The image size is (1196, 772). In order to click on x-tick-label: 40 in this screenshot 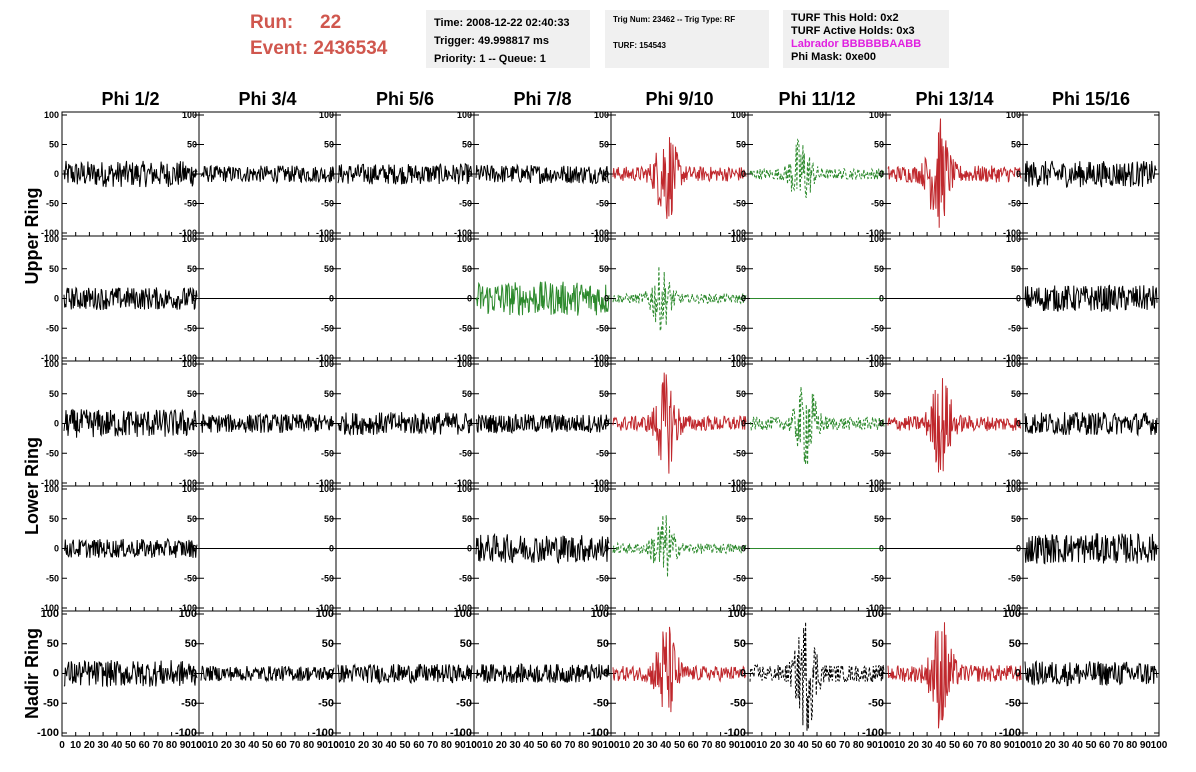, I will do `click(392, 745)`.